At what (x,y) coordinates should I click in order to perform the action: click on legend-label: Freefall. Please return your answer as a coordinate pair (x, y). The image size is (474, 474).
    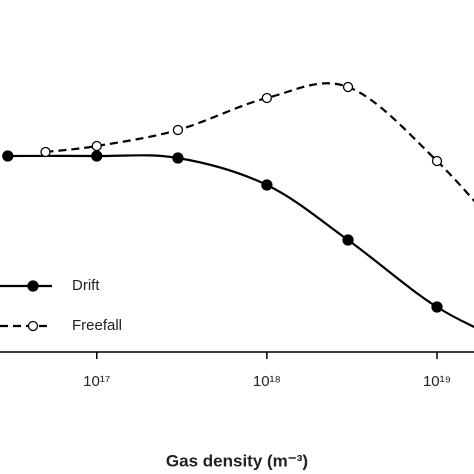
    Looking at the image, I should click on (97, 325).